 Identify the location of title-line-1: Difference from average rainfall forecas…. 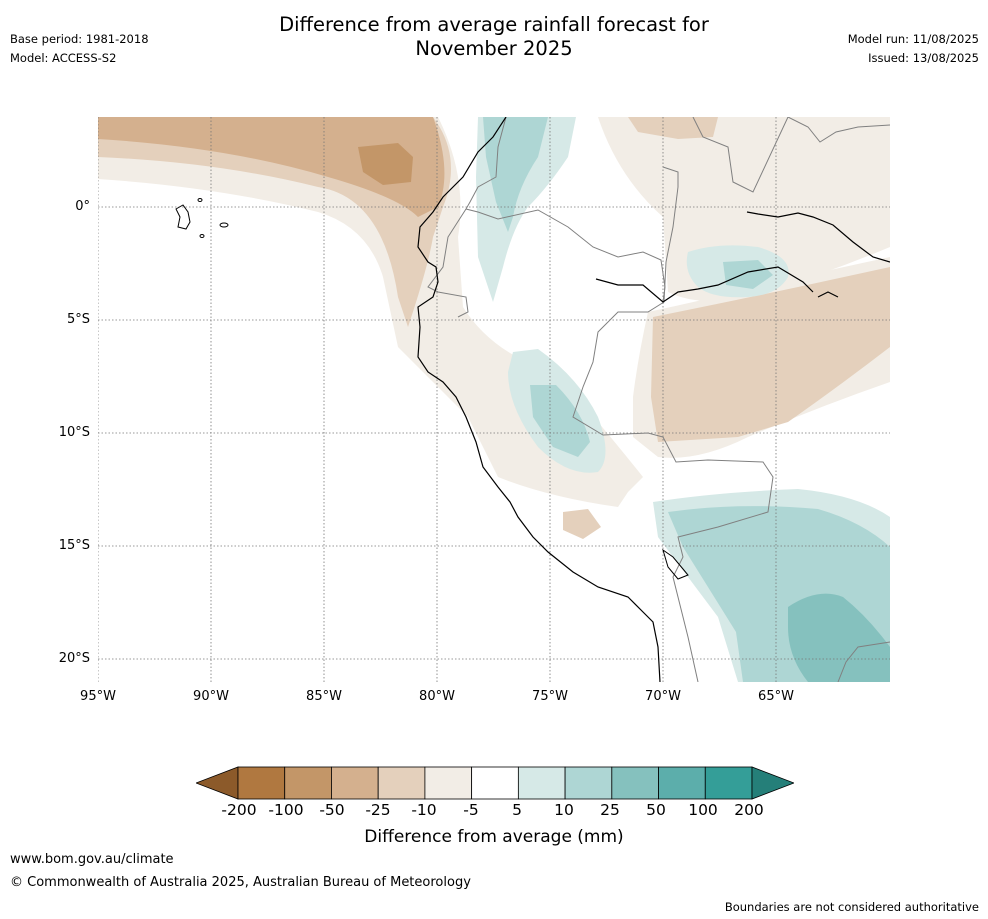
(494, 24).